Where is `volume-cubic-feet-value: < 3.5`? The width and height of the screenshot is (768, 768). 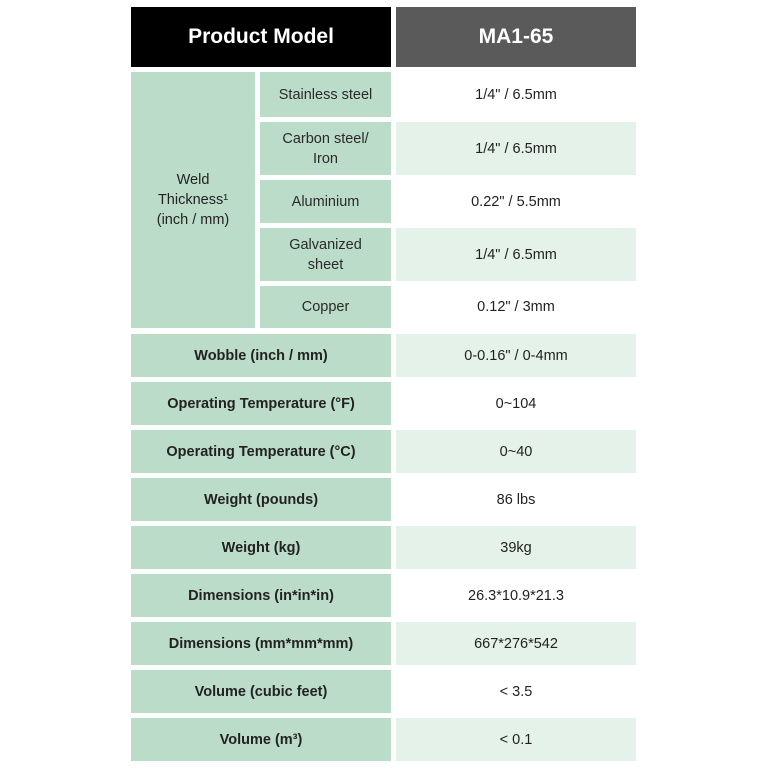 volume-cubic-feet-value: < 3.5 is located at coordinates (516, 691).